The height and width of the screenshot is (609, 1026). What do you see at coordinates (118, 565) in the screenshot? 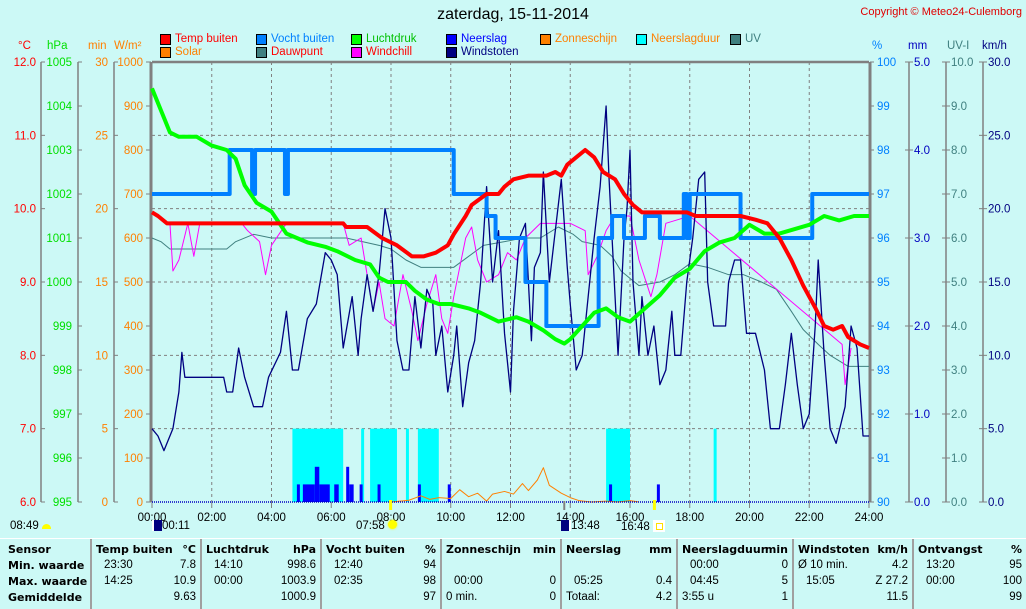
I see `stats-time: 23:30` at bounding box center [118, 565].